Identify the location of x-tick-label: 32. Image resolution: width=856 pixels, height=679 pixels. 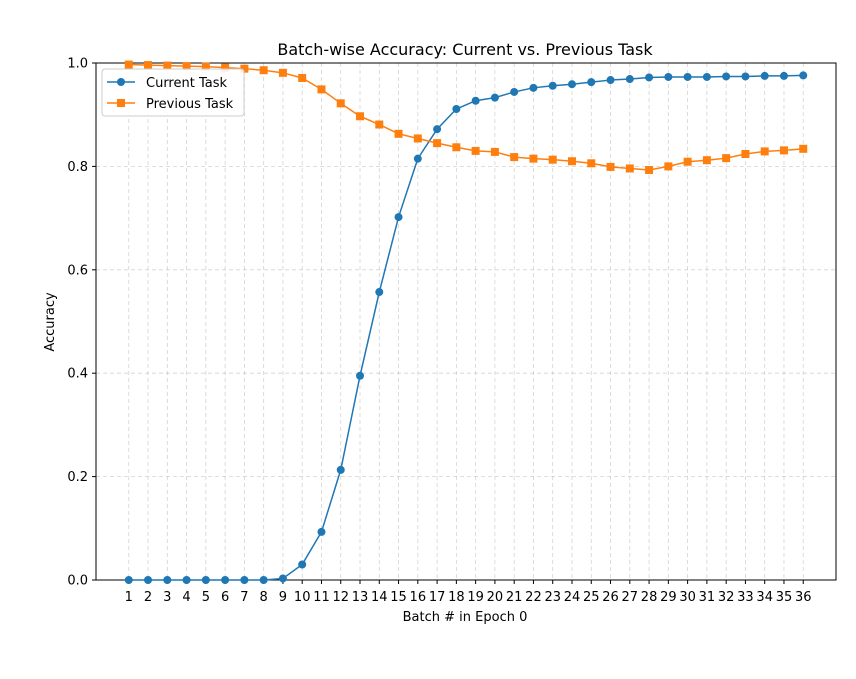
(726, 597).